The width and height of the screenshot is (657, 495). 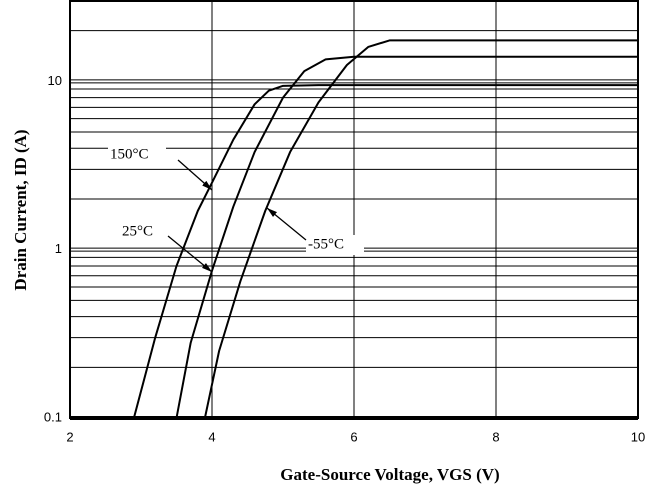 What do you see at coordinates (353, 436) in the screenshot?
I see `x-tick-label: 6` at bounding box center [353, 436].